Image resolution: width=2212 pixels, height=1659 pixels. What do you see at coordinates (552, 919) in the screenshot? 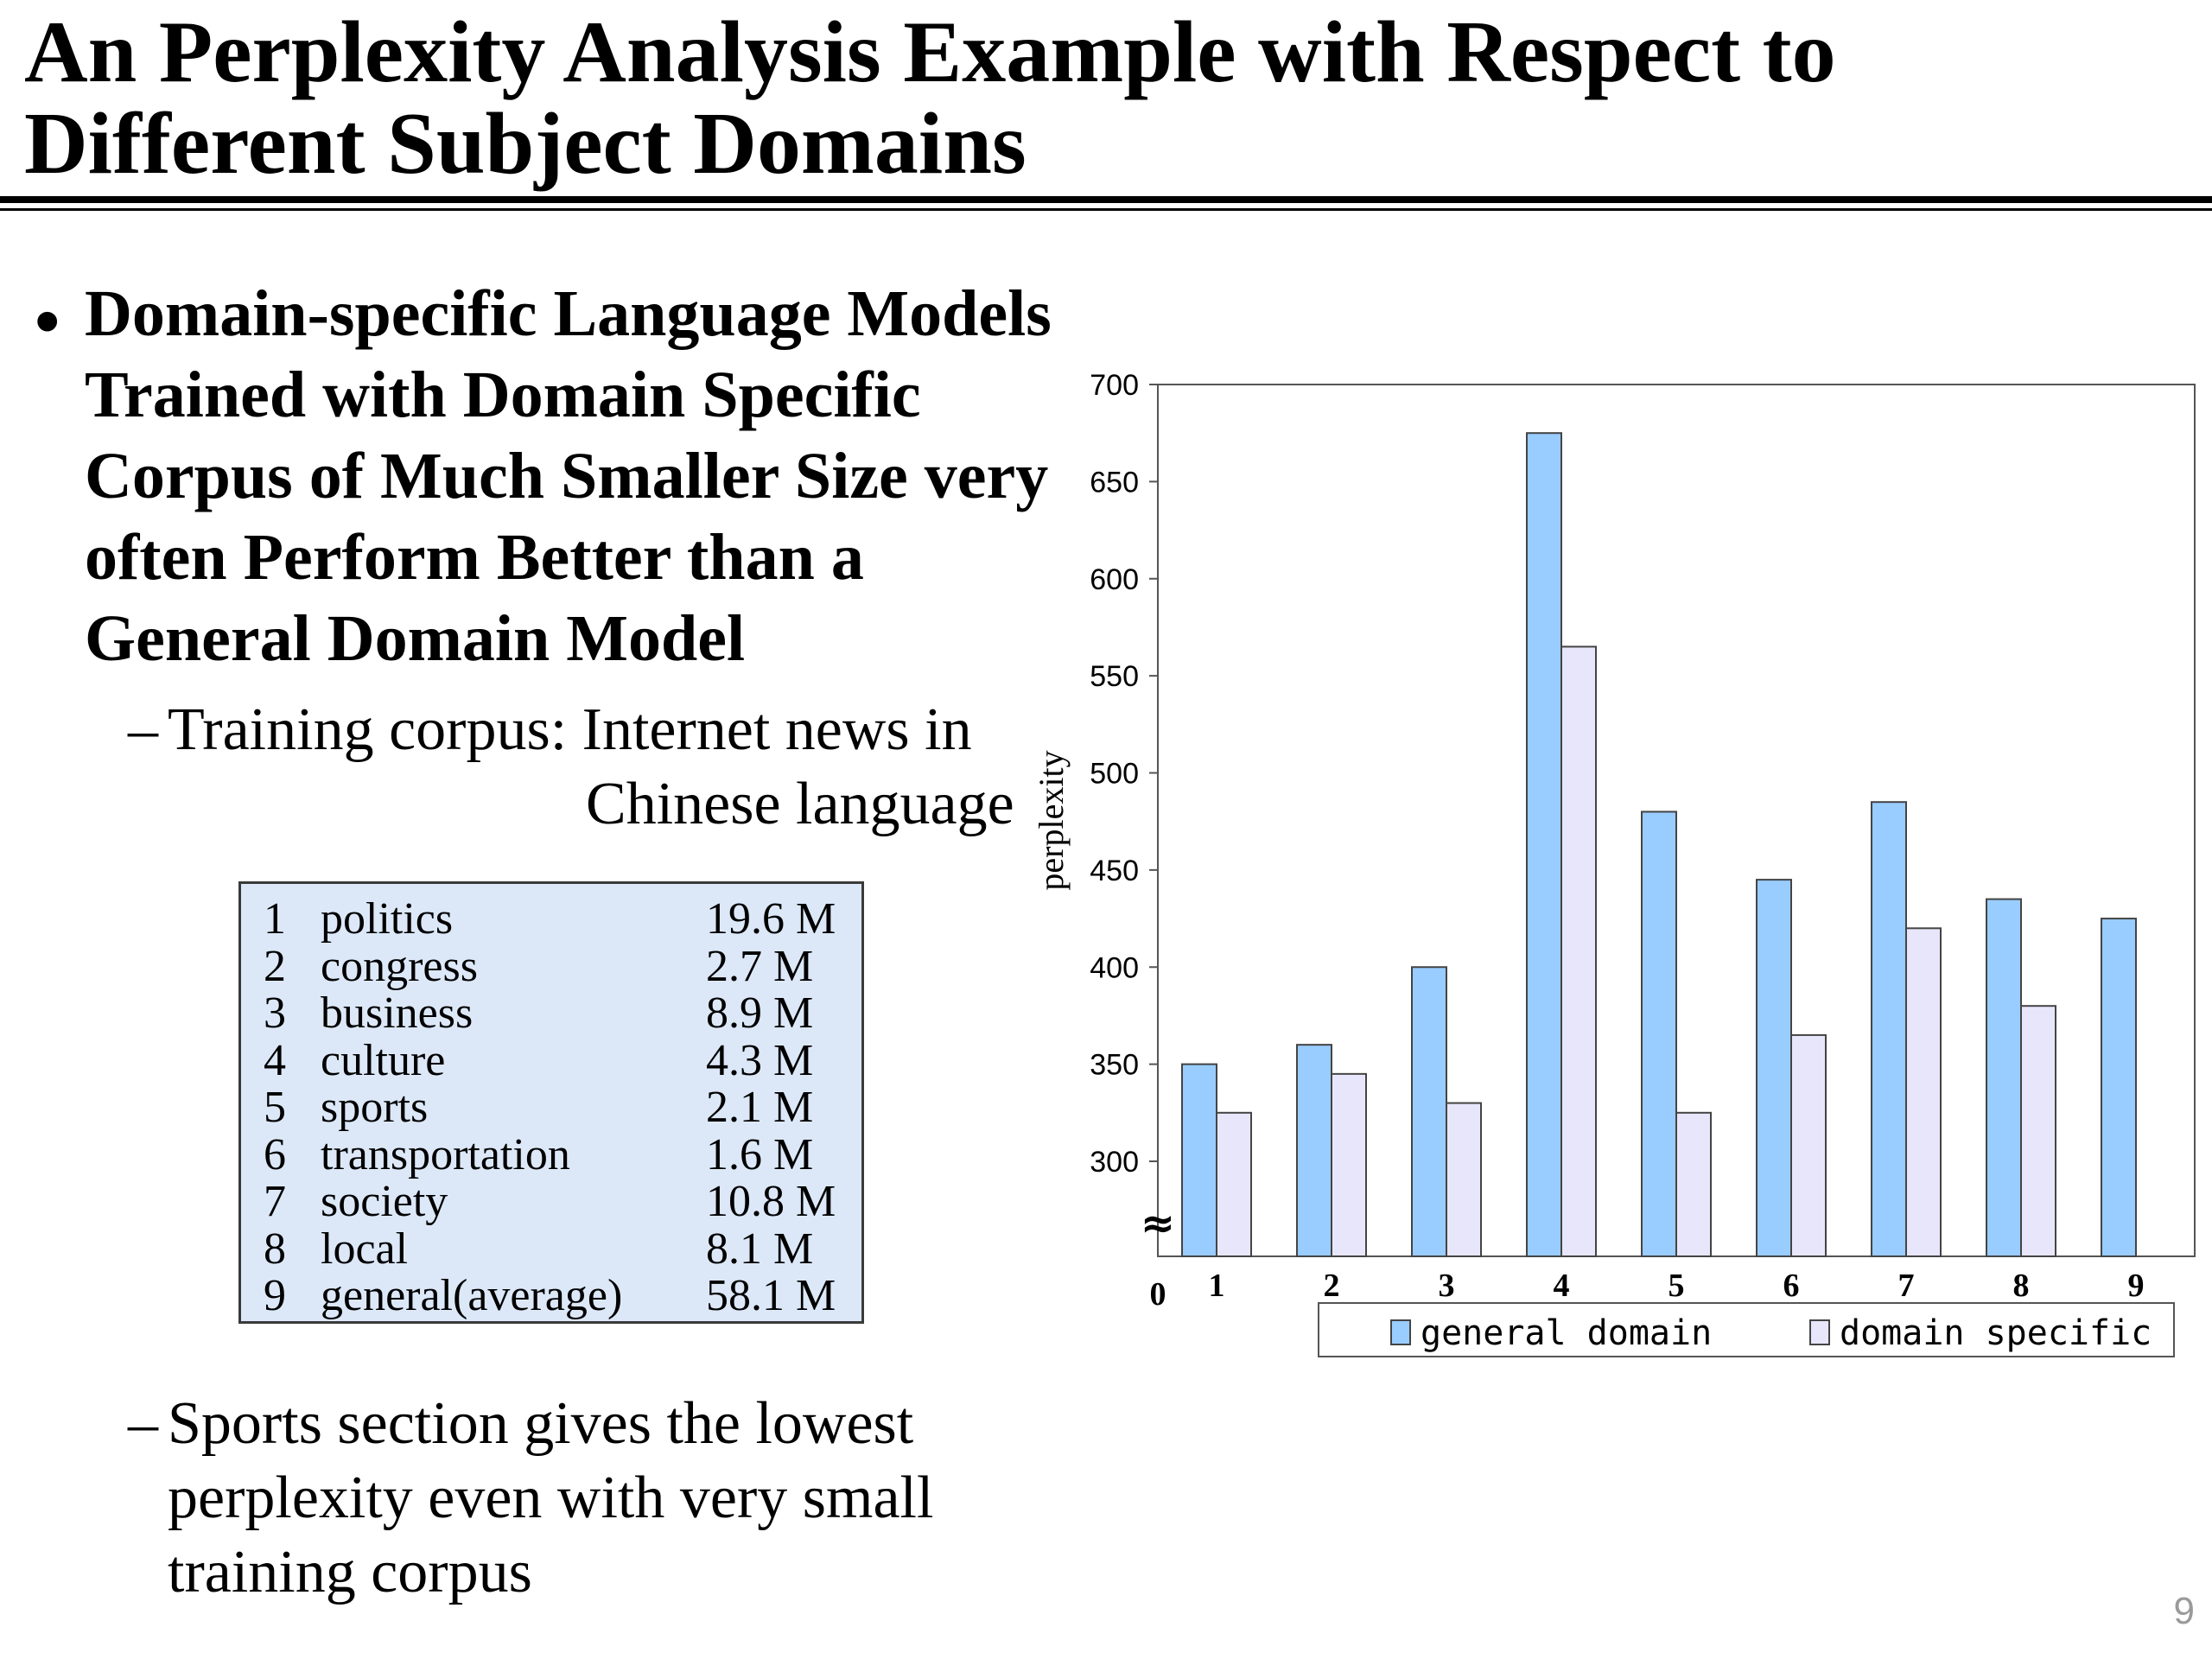
I see `corpus-row: 1 politics 19.6 M` at bounding box center [552, 919].